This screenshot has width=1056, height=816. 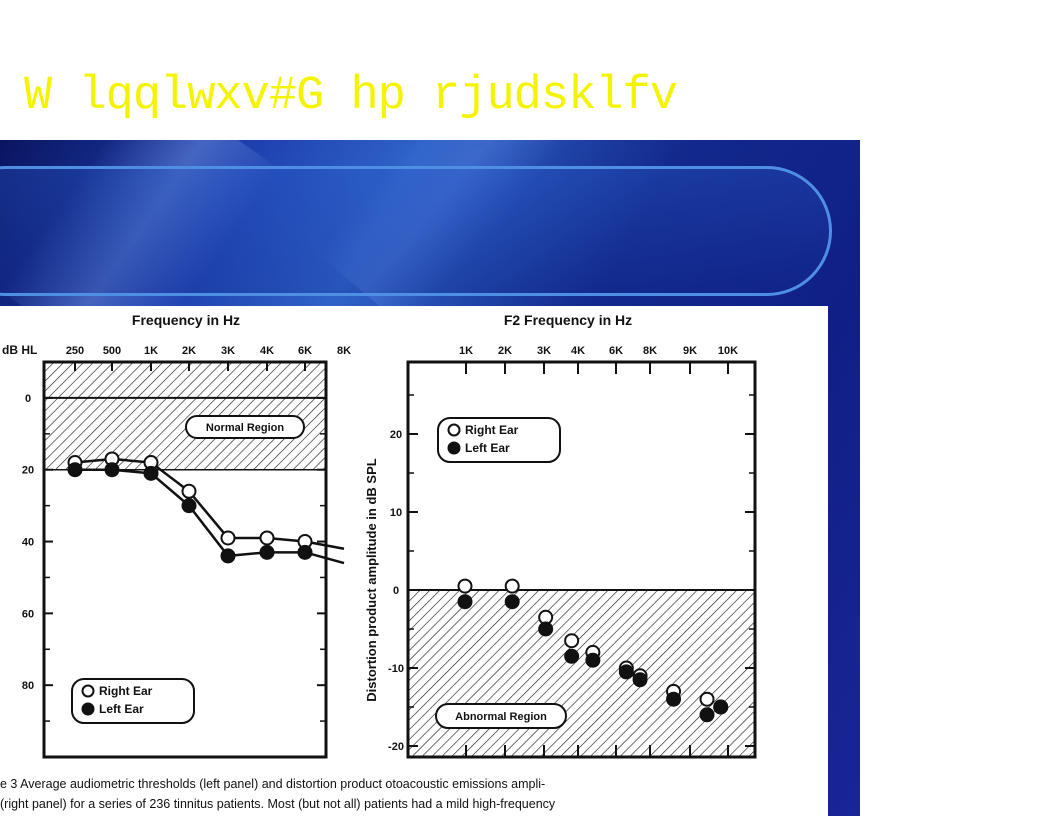 I want to click on y-tick-label: 60, so click(x=28, y=614).